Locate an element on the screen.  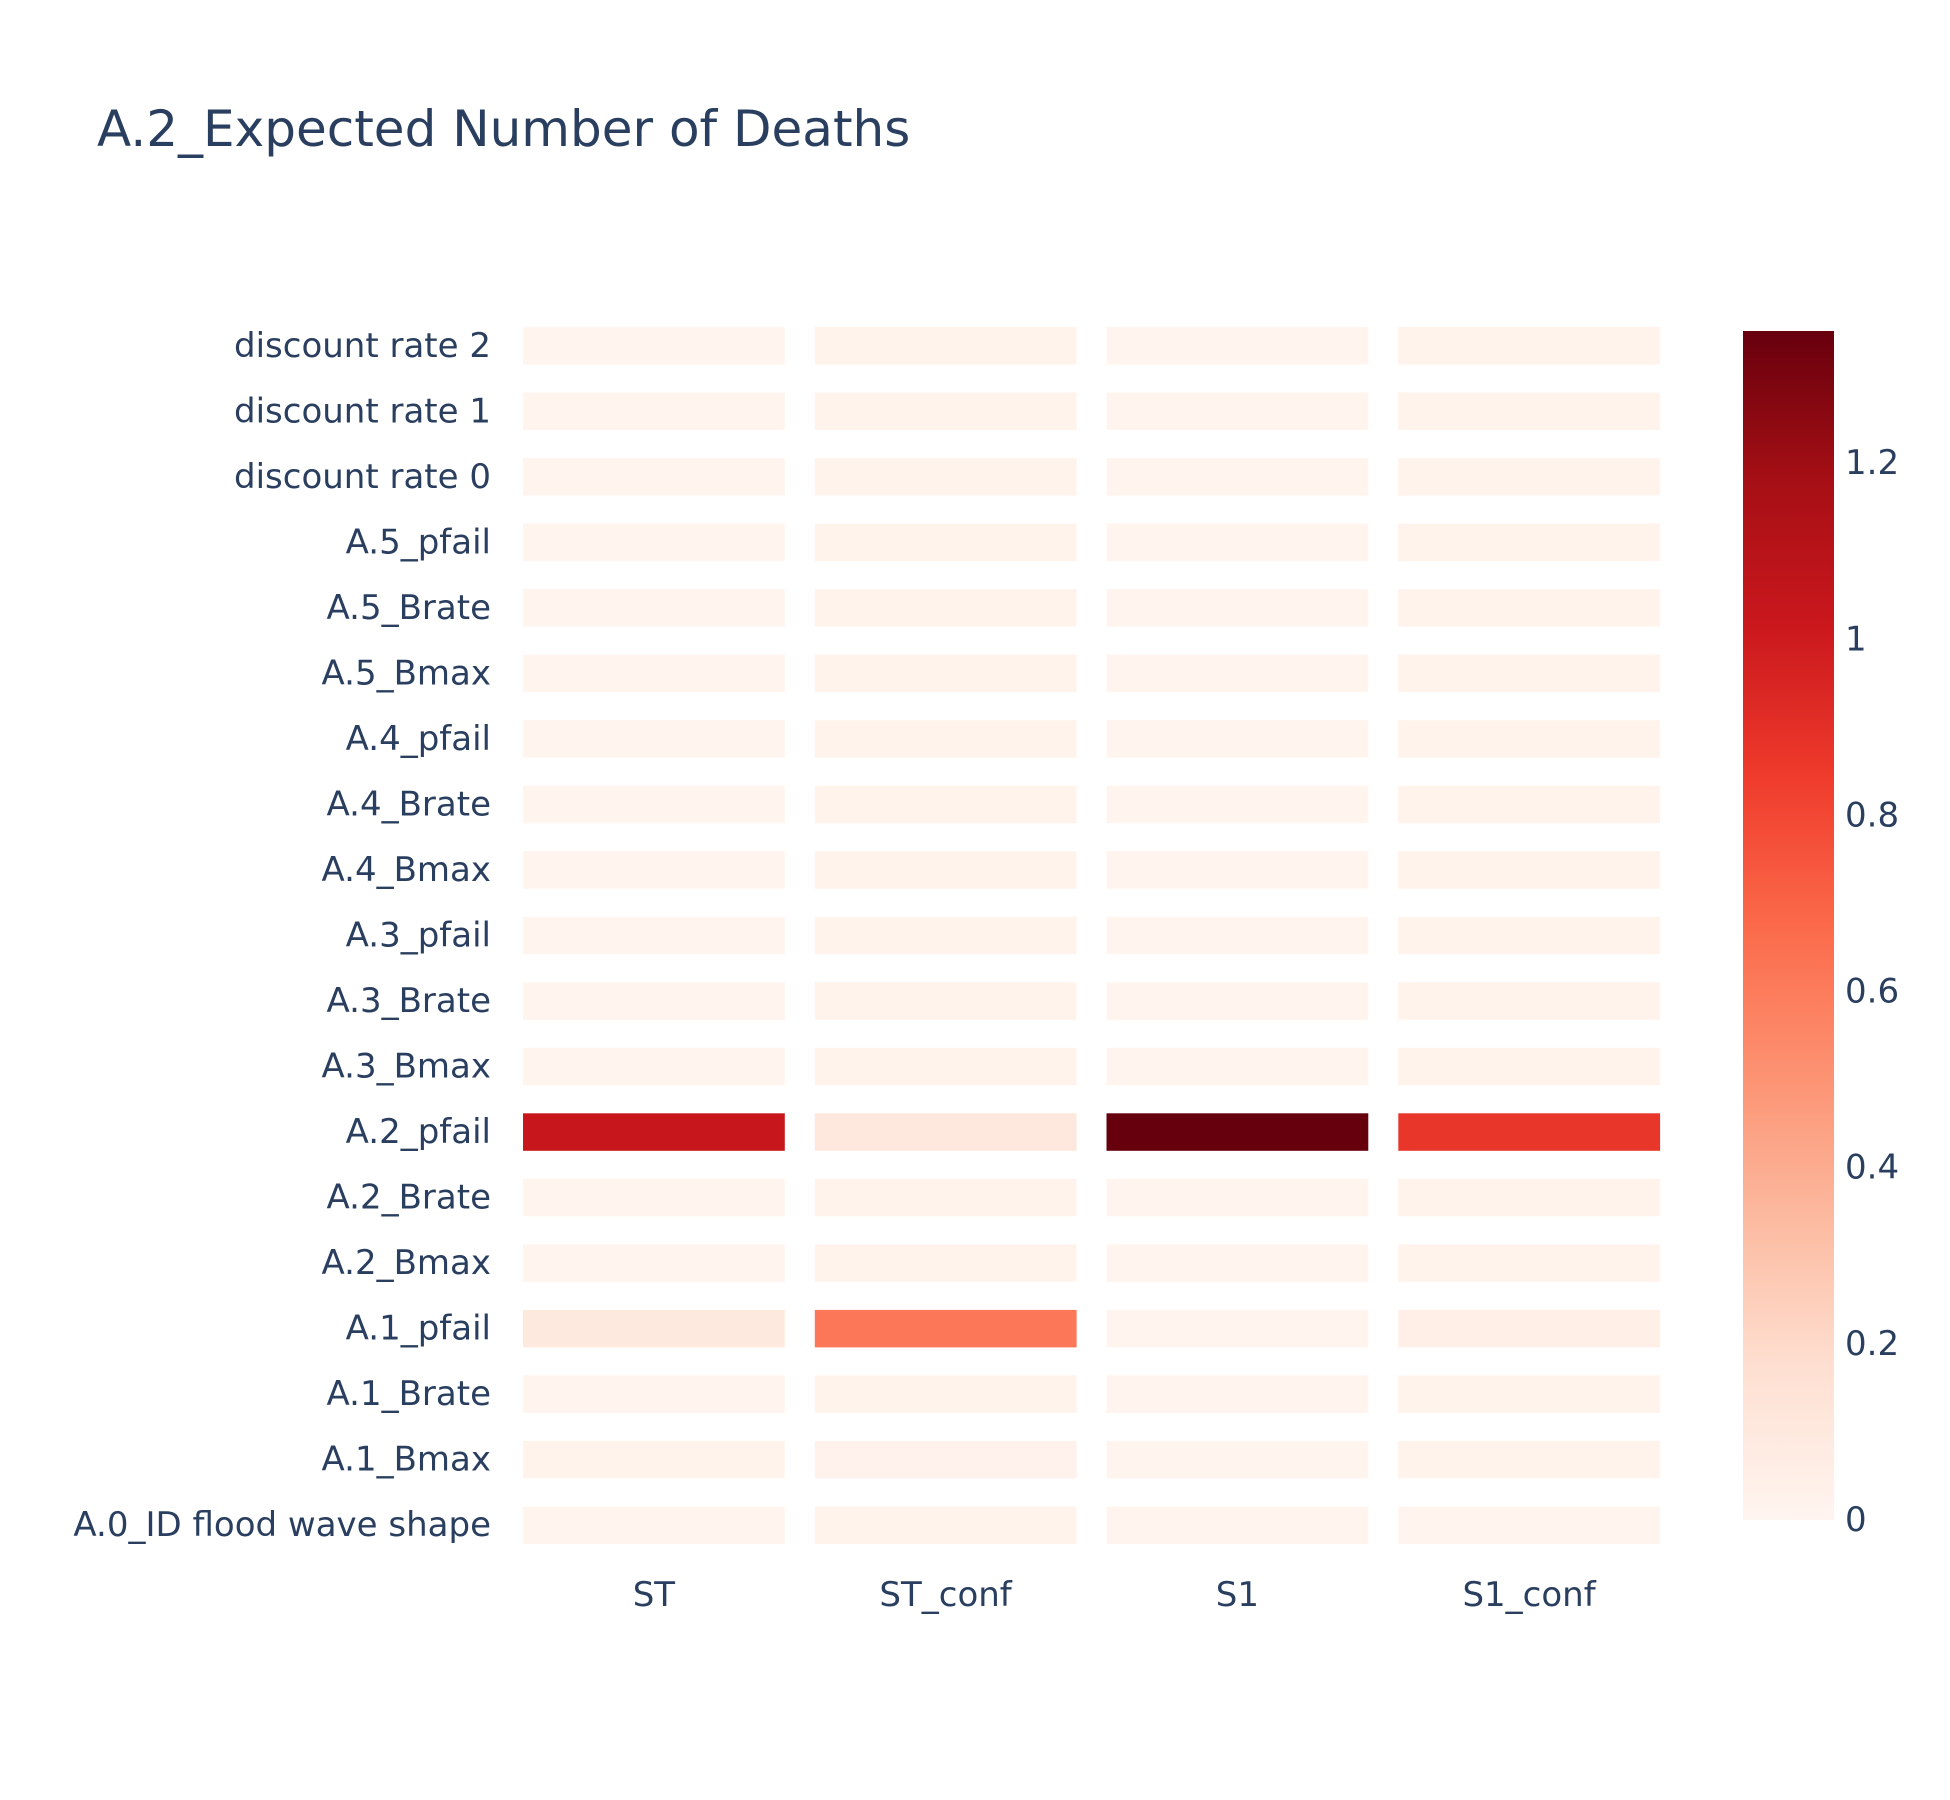
x-tick-label: ST is located at coordinates (654, 1595).